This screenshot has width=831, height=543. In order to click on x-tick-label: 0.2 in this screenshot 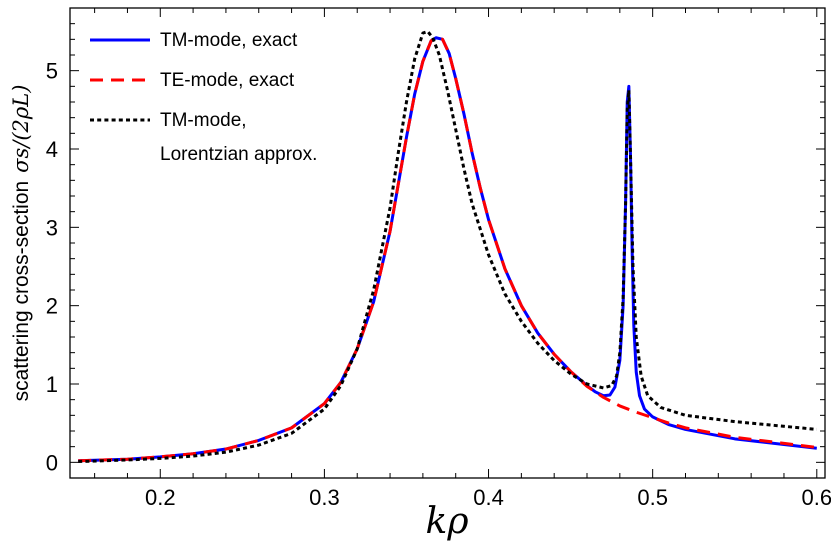, I will do `click(160, 497)`.